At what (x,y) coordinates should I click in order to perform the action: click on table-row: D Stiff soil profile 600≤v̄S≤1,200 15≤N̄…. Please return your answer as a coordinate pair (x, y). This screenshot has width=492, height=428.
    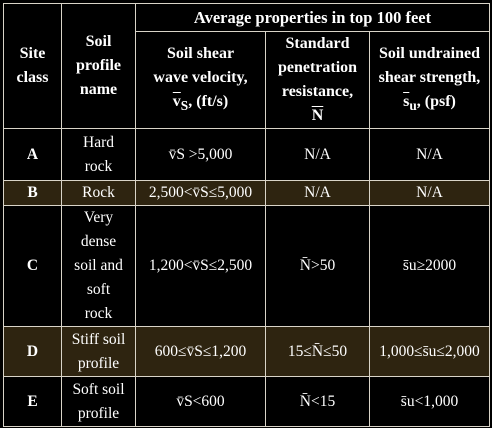
    Looking at the image, I should click on (246, 351).